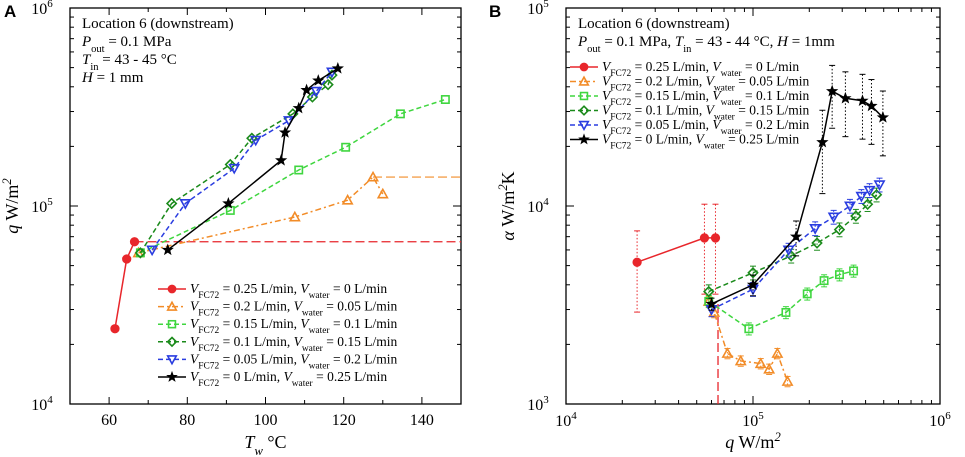 The image size is (965, 457). What do you see at coordinates (11, 206) in the screenshot?
I see `y-axis-title: q W/m2` at bounding box center [11, 206].